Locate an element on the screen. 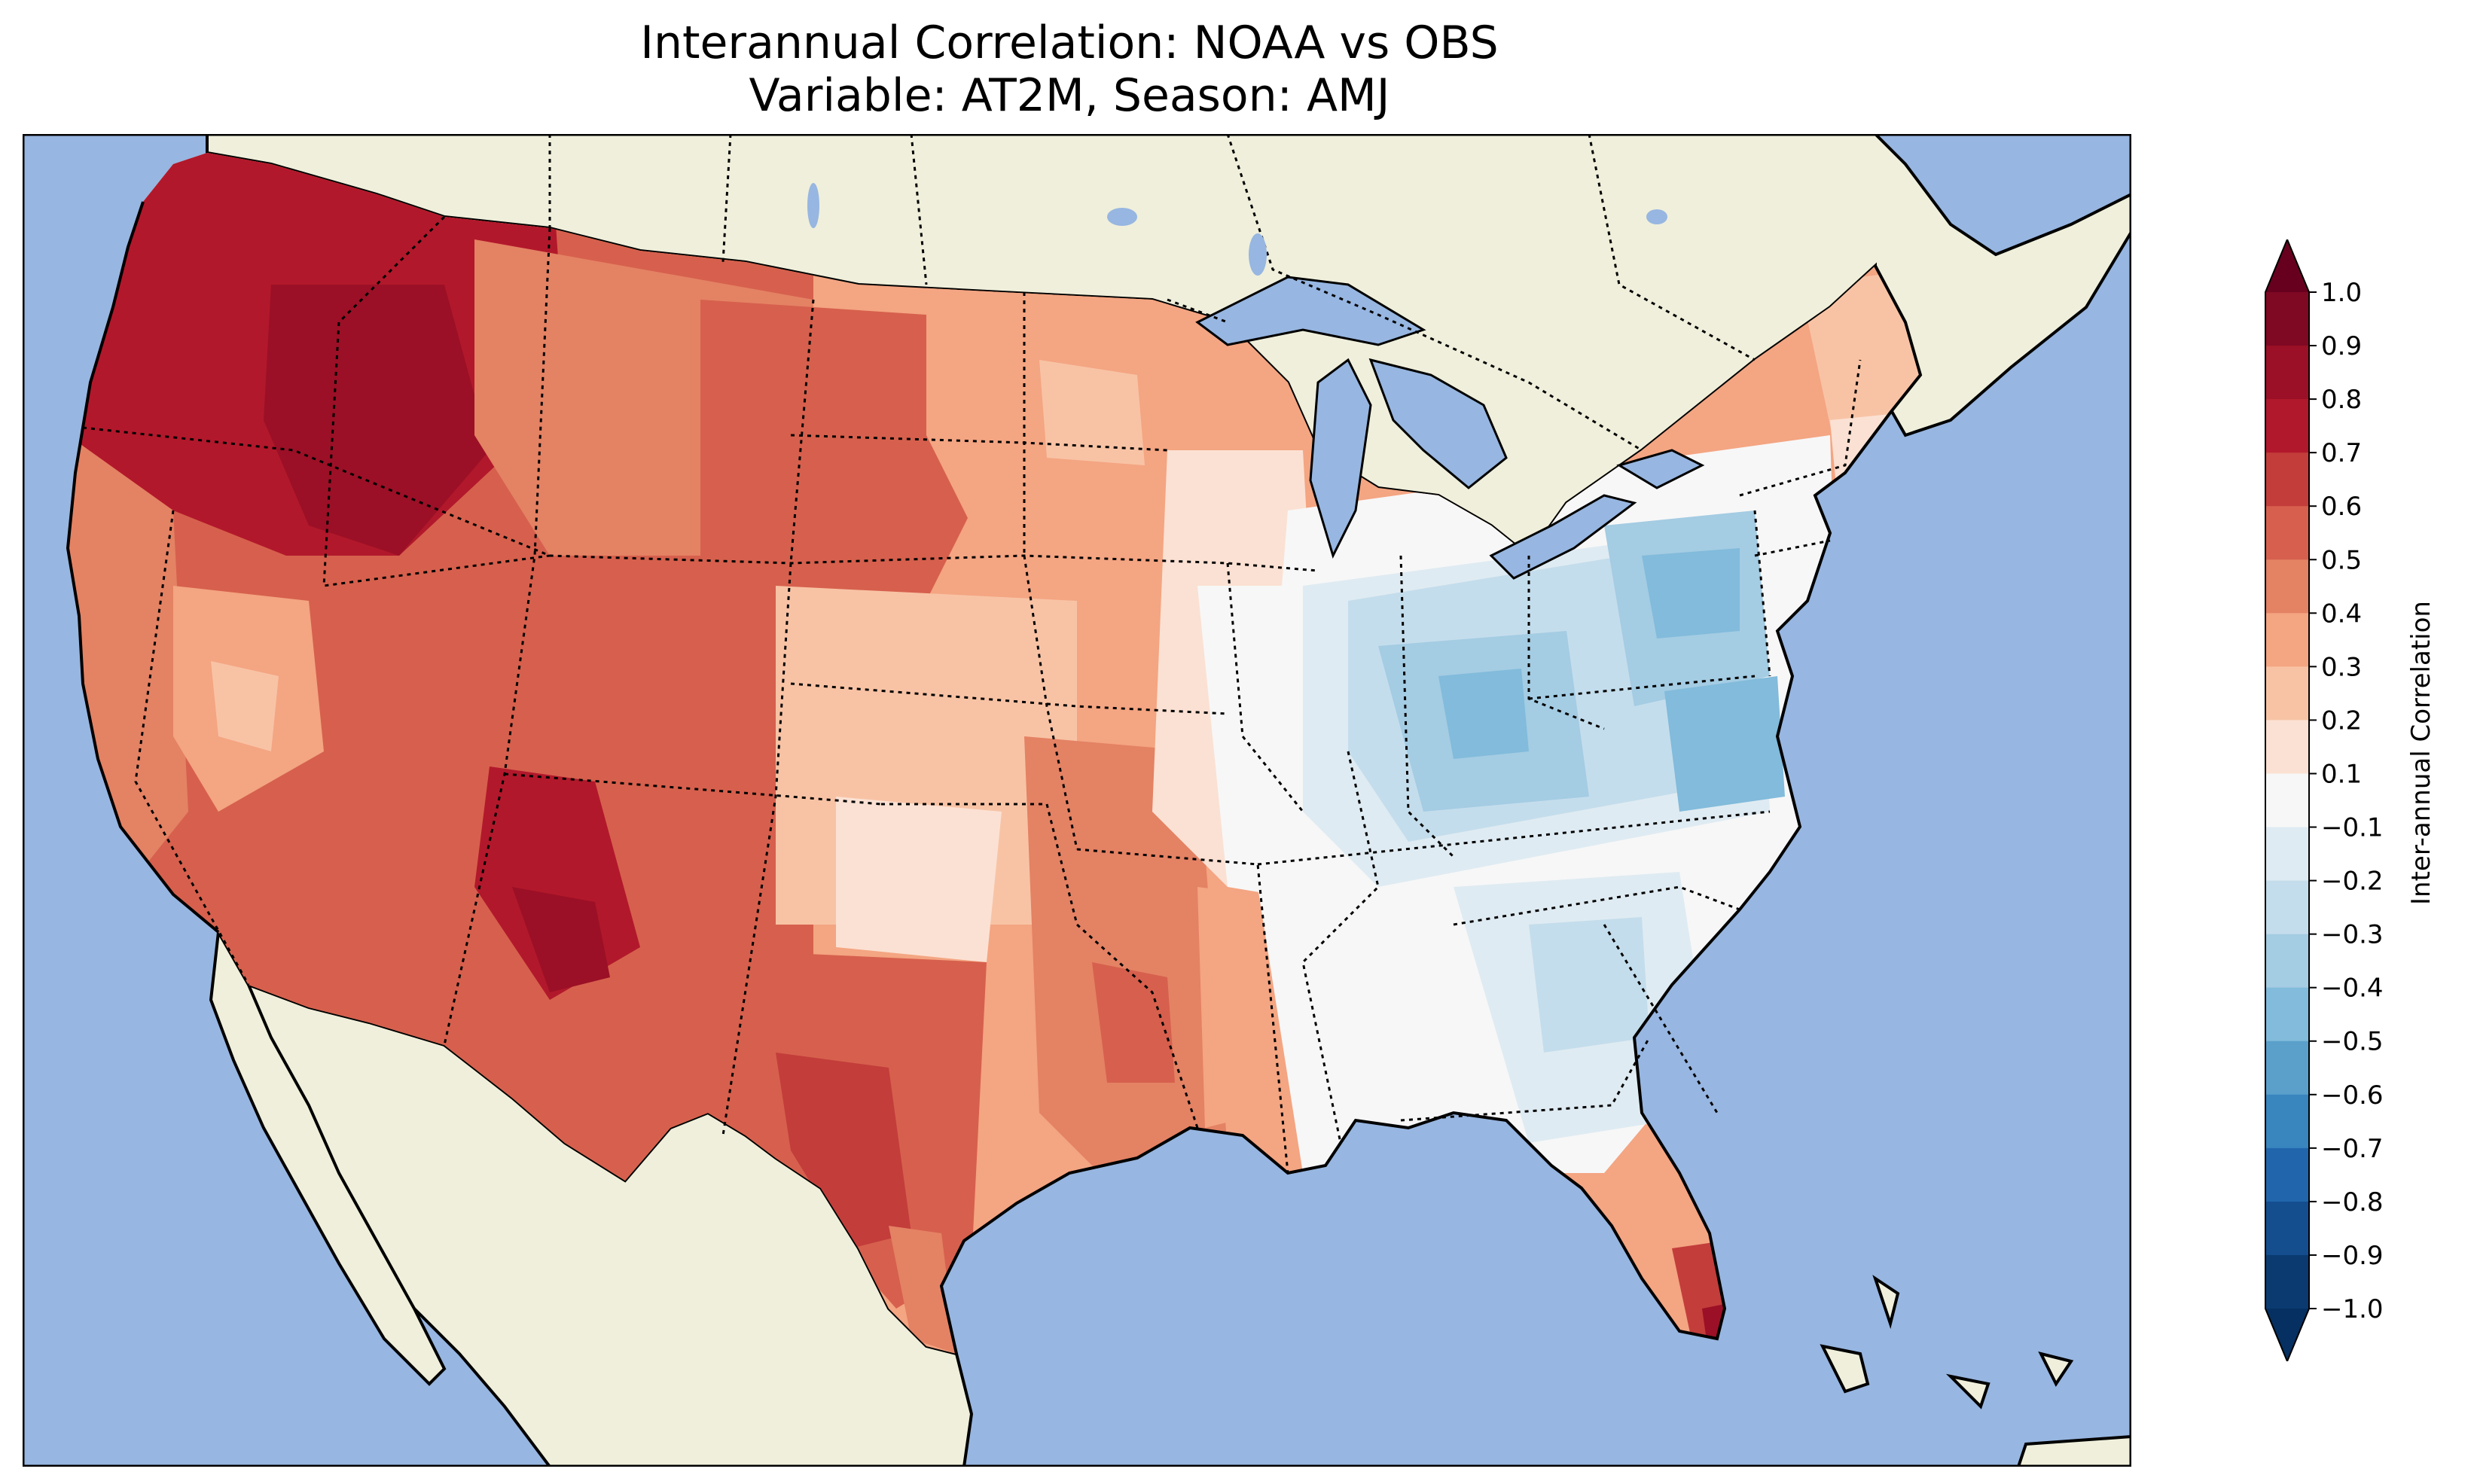 The image size is (2474, 1484). colorbar-extend-max is located at coordinates (2287, 265).